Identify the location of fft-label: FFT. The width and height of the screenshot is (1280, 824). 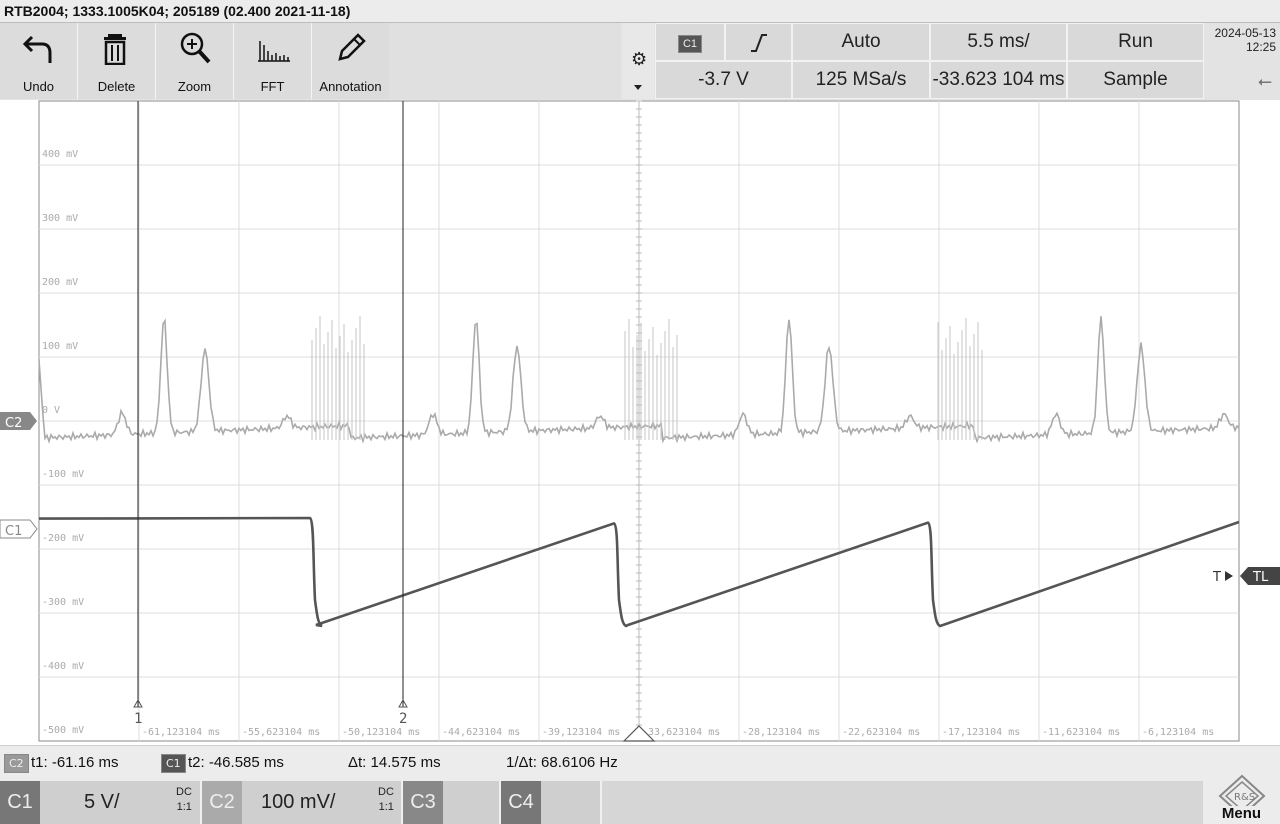
(272, 86).